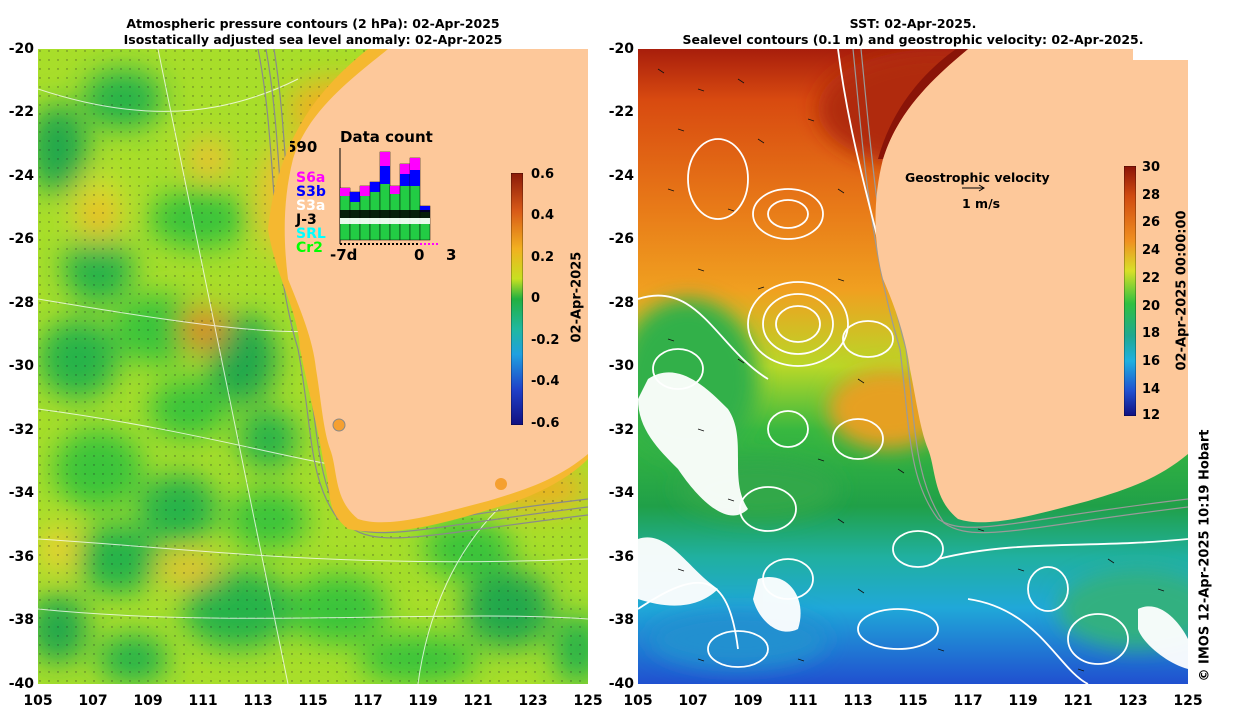 The height and width of the screenshot is (720, 1250). What do you see at coordinates (968, 701) in the screenshot?
I see `right-lon-tick: 117` at bounding box center [968, 701].